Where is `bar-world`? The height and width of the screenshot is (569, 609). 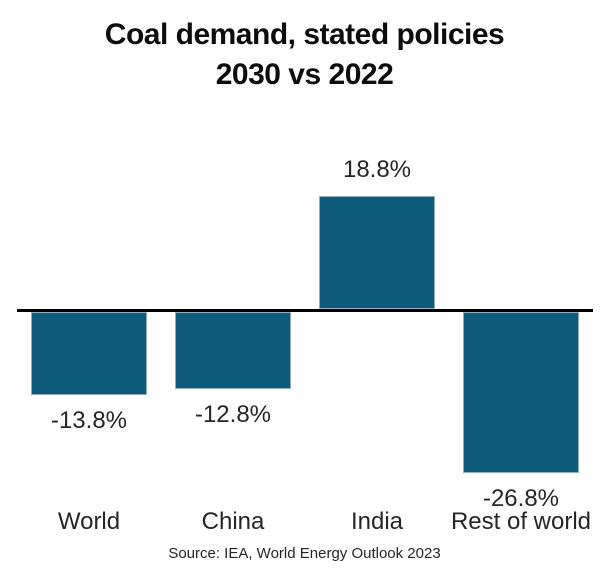
bar-world is located at coordinates (89, 354).